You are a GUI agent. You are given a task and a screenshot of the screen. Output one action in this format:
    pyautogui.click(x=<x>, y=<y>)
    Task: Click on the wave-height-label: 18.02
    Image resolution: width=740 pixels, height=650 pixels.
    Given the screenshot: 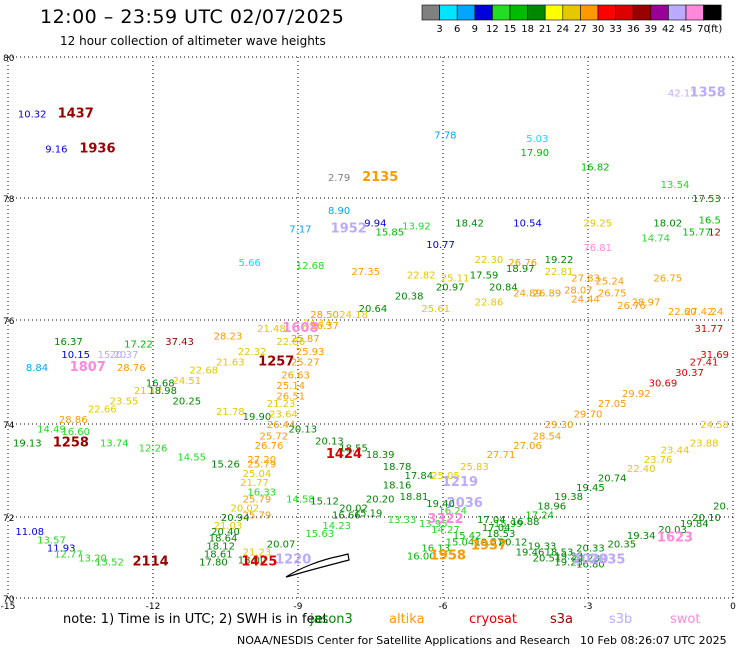 What is the action you would take?
    pyautogui.click(x=667, y=223)
    